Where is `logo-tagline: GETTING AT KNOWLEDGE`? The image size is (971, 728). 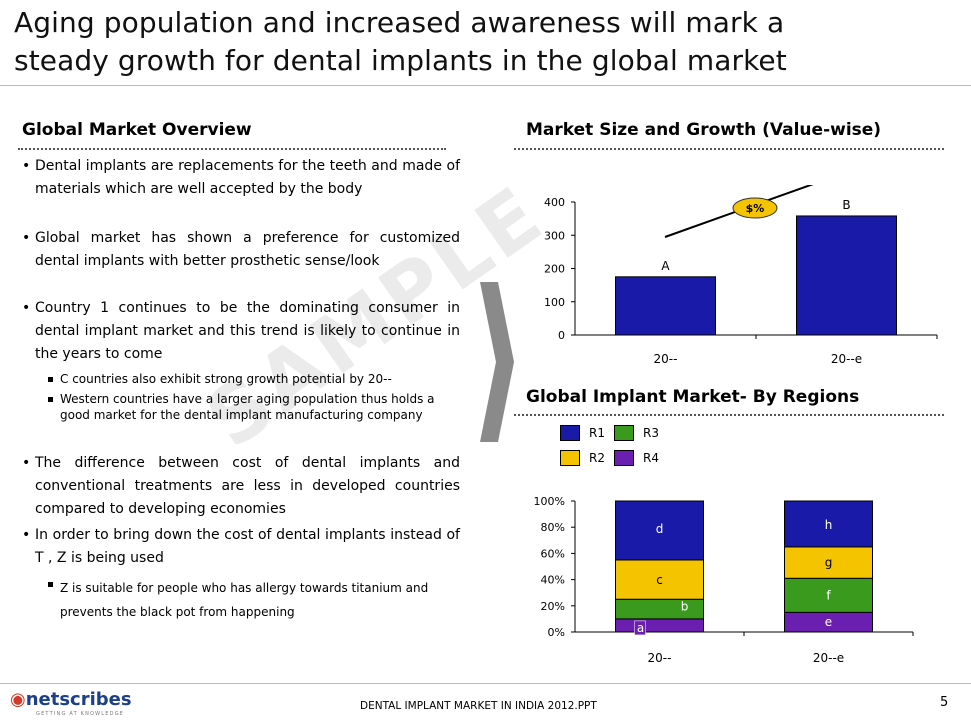 logo-tagline: GETTING AT KNOWLEDGE is located at coordinates (80, 714).